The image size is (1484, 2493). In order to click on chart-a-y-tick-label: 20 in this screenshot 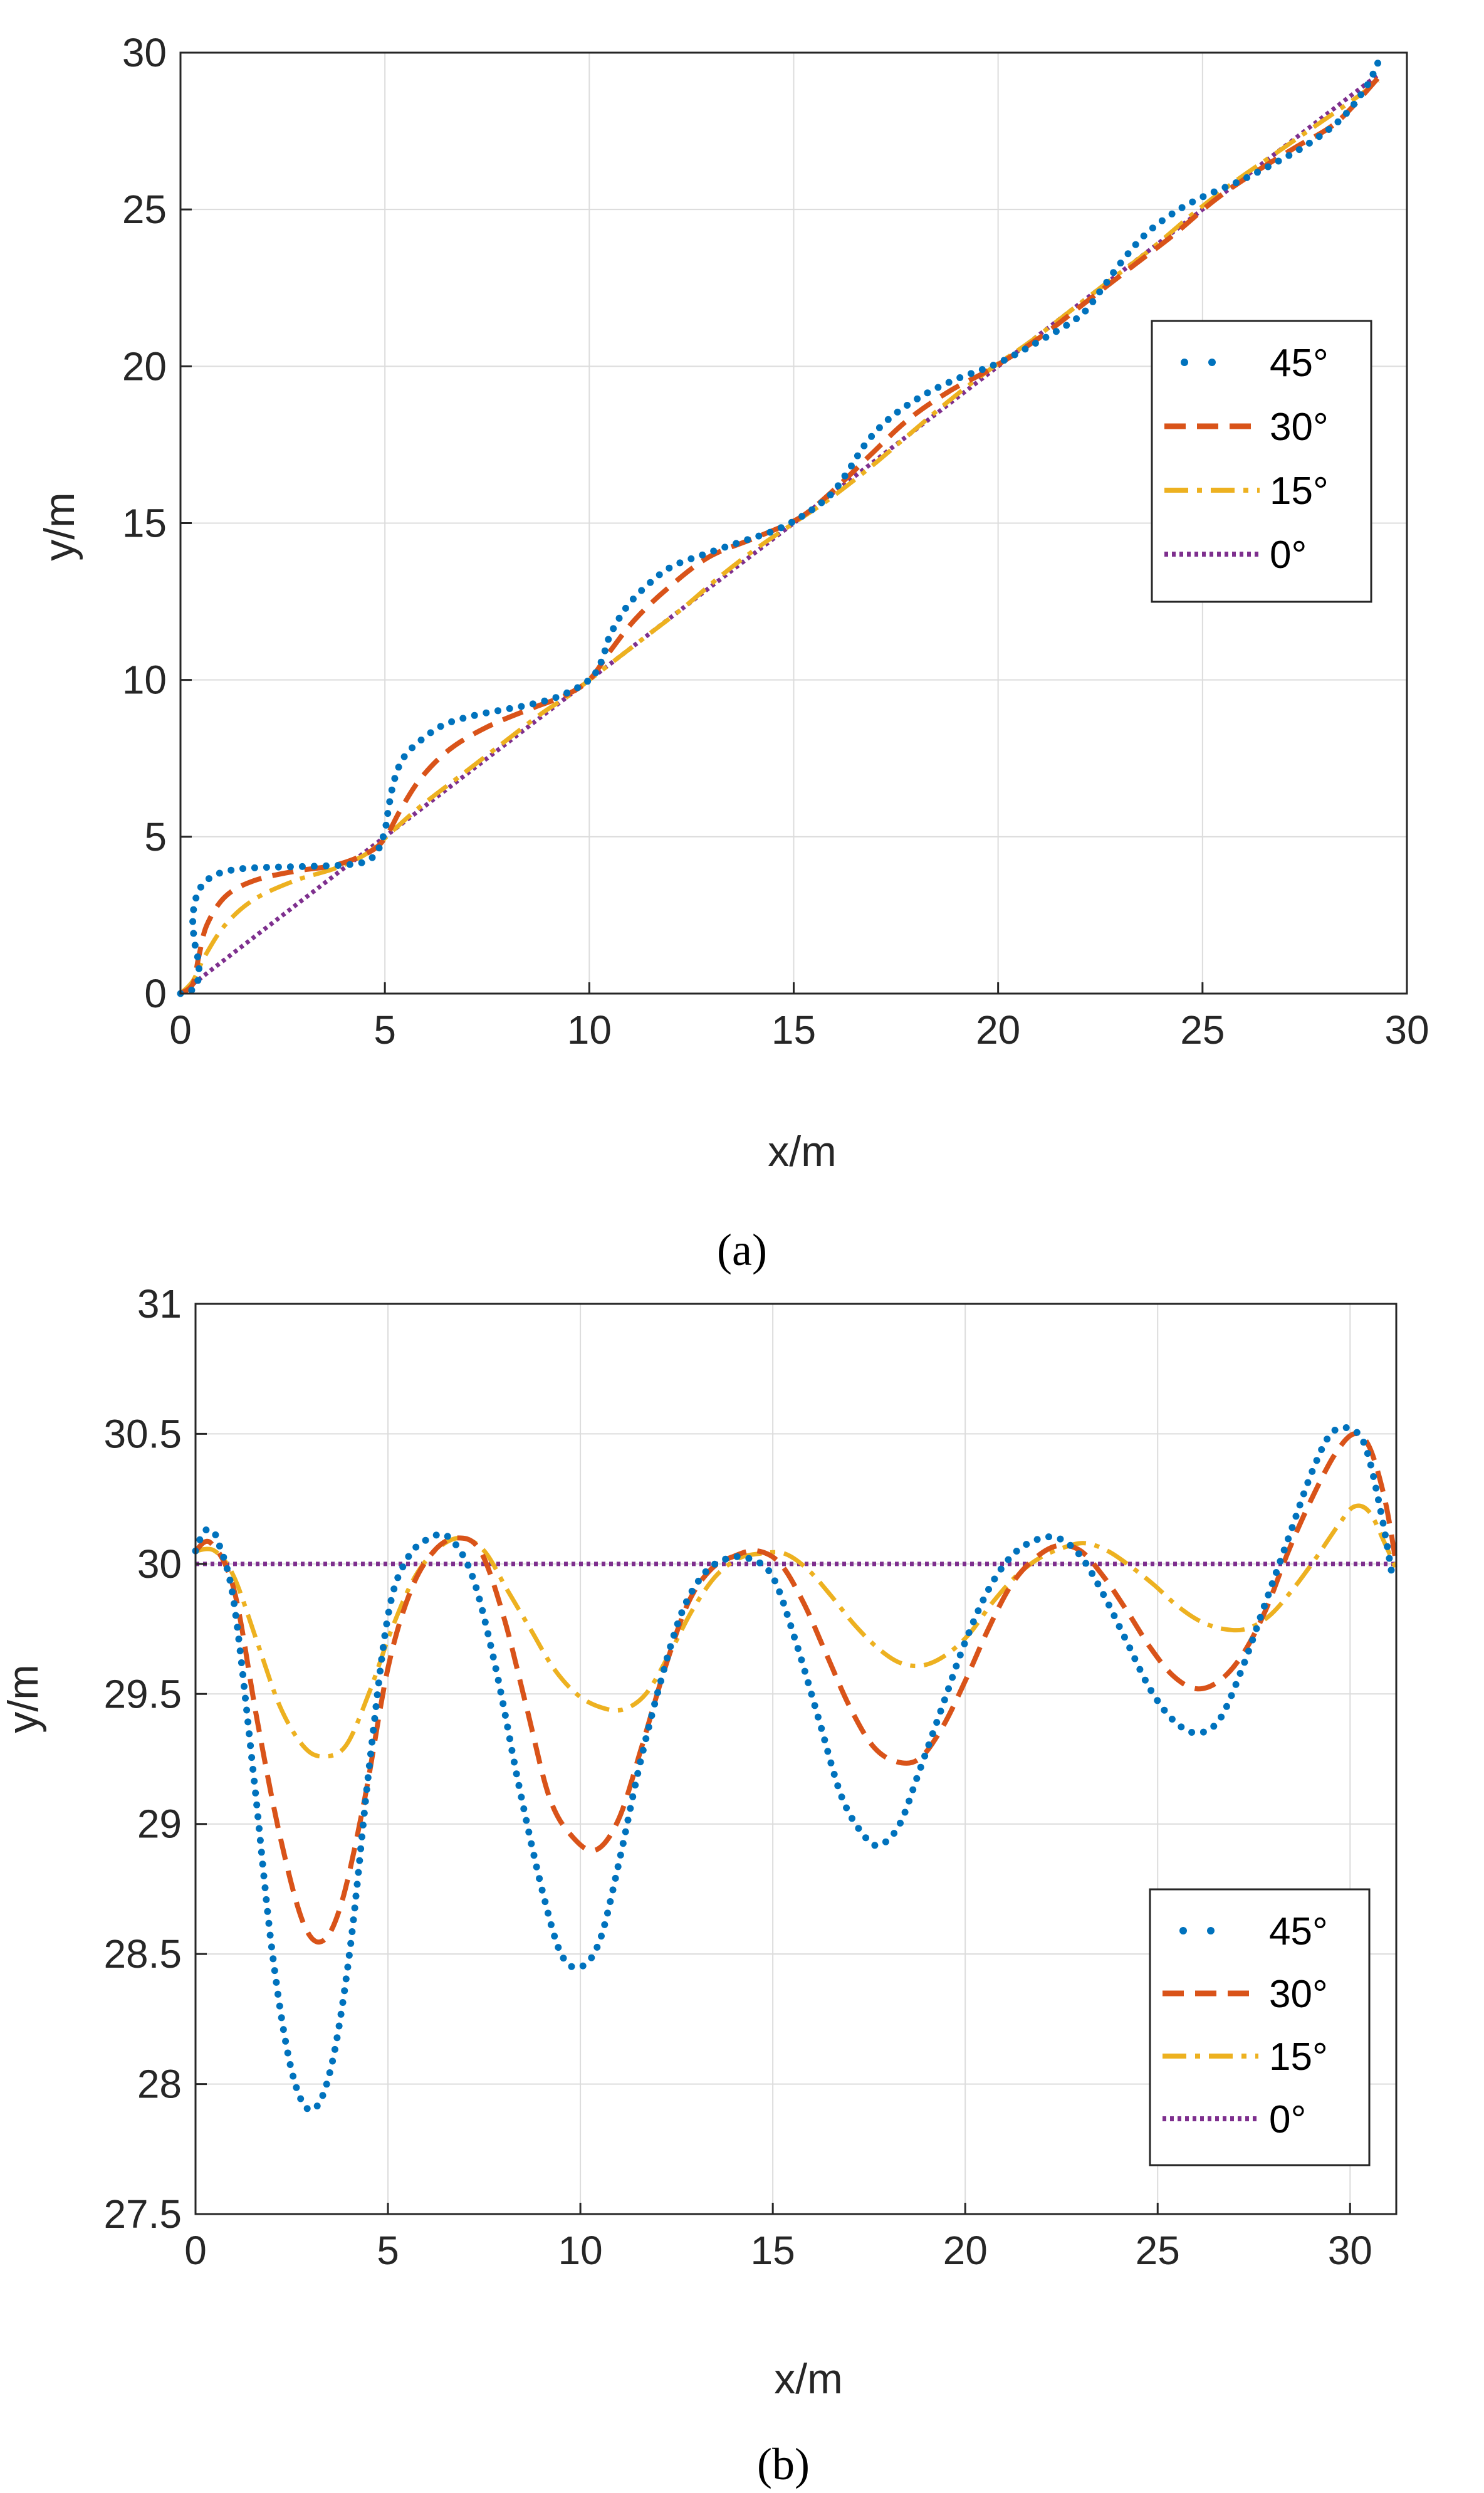, I will do `click(144, 366)`.